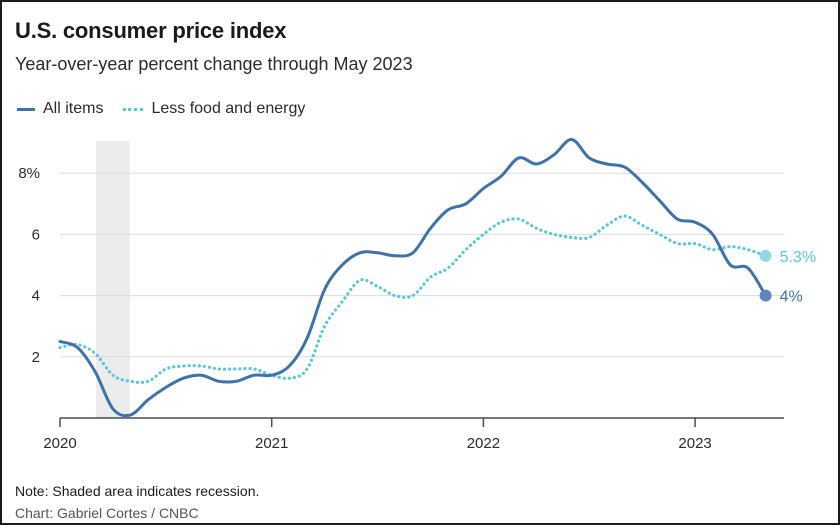 This screenshot has width=840, height=525. I want to click on x-tick-label-2022: 2022, so click(483, 443).